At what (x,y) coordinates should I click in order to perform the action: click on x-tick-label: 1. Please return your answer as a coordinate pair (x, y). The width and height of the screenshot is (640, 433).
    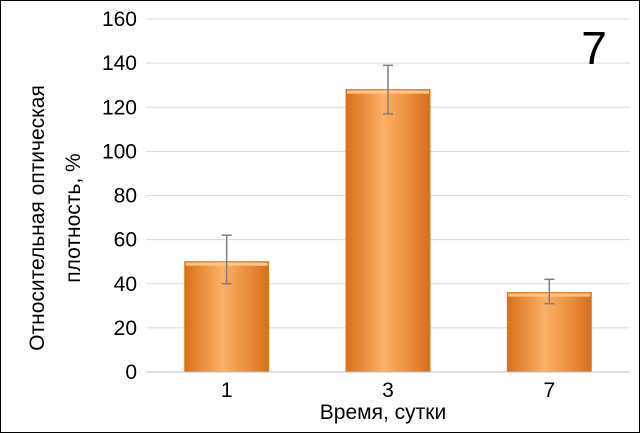
    Looking at the image, I should click on (227, 390).